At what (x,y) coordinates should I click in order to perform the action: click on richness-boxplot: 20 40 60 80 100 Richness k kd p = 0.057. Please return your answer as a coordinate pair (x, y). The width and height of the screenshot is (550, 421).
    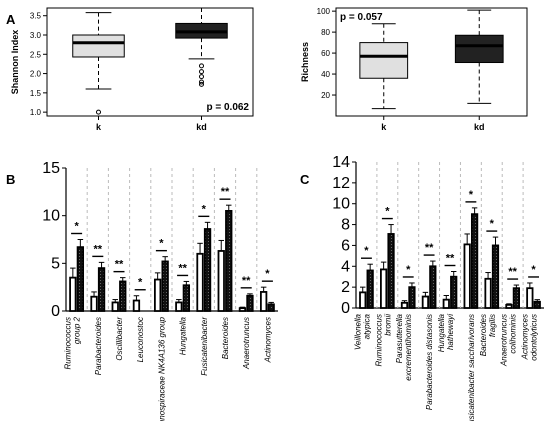
    Looking at the image, I should click on (414, 69).